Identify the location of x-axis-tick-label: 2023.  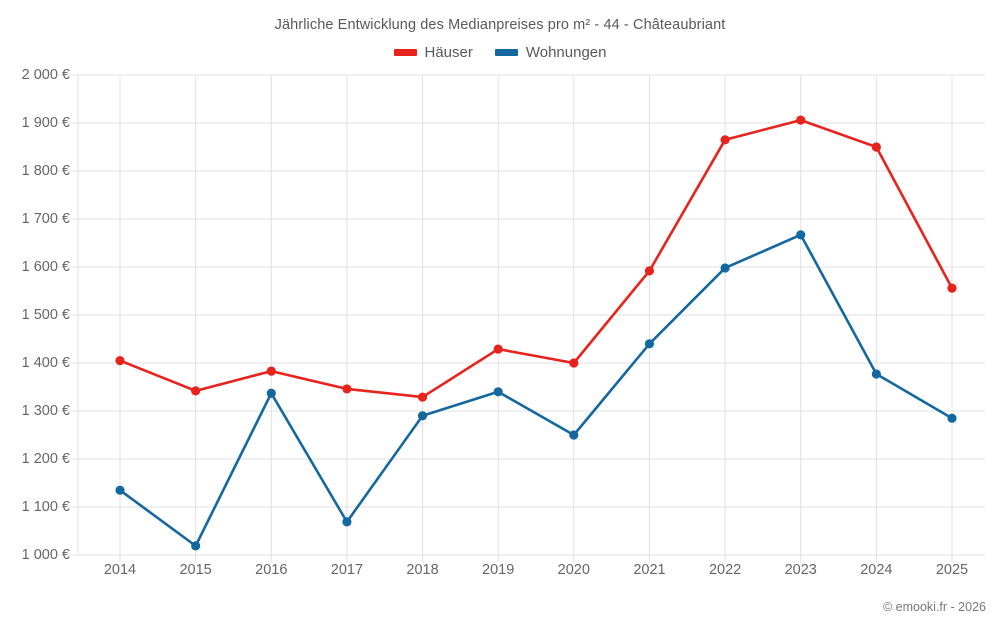
(800, 570).